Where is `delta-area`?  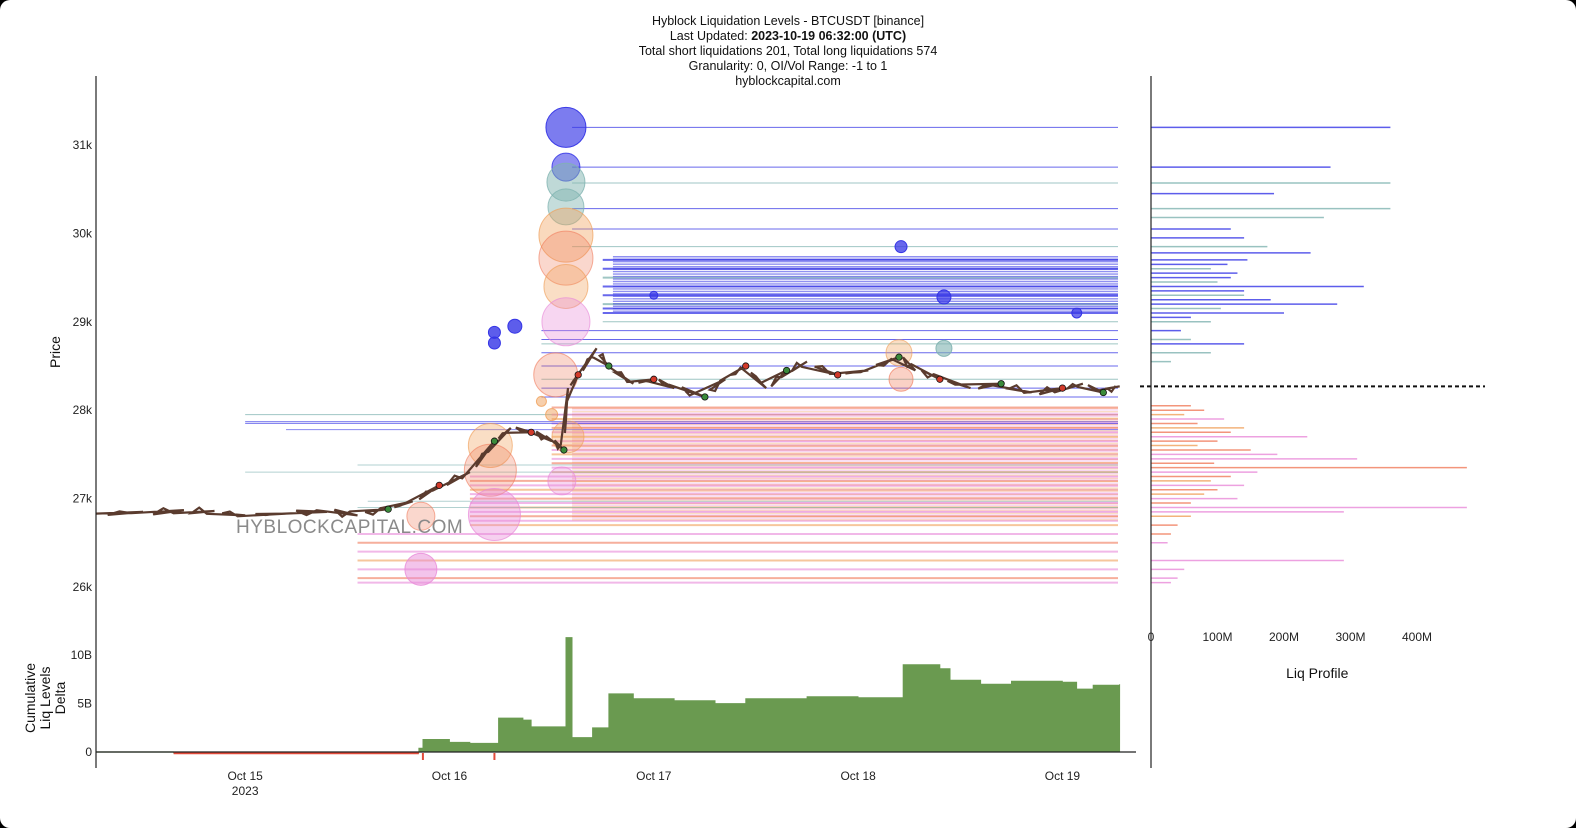
delta-area is located at coordinates (608, 695).